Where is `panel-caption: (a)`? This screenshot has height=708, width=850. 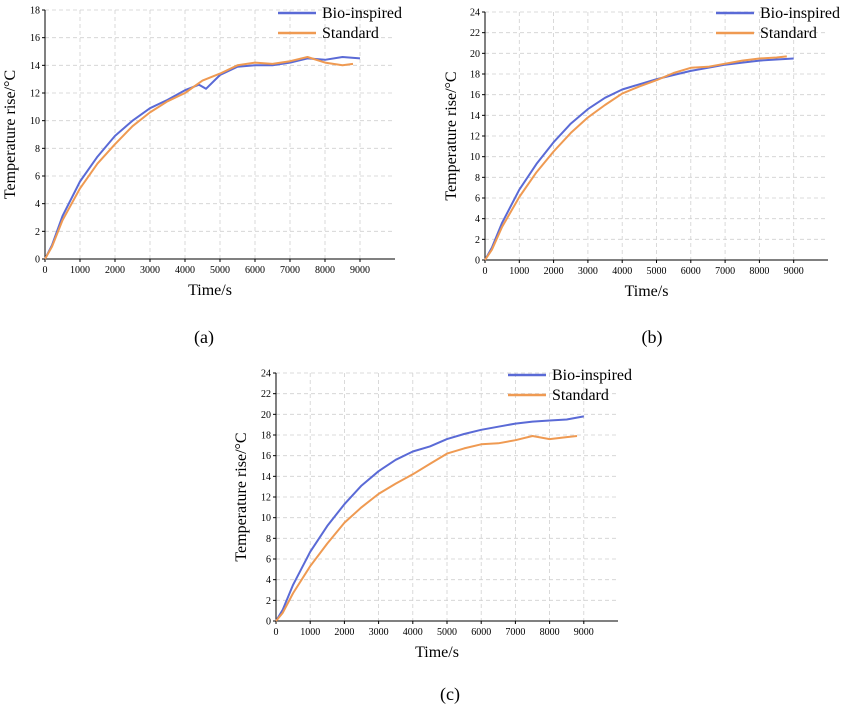 panel-caption: (a) is located at coordinates (204, 337).